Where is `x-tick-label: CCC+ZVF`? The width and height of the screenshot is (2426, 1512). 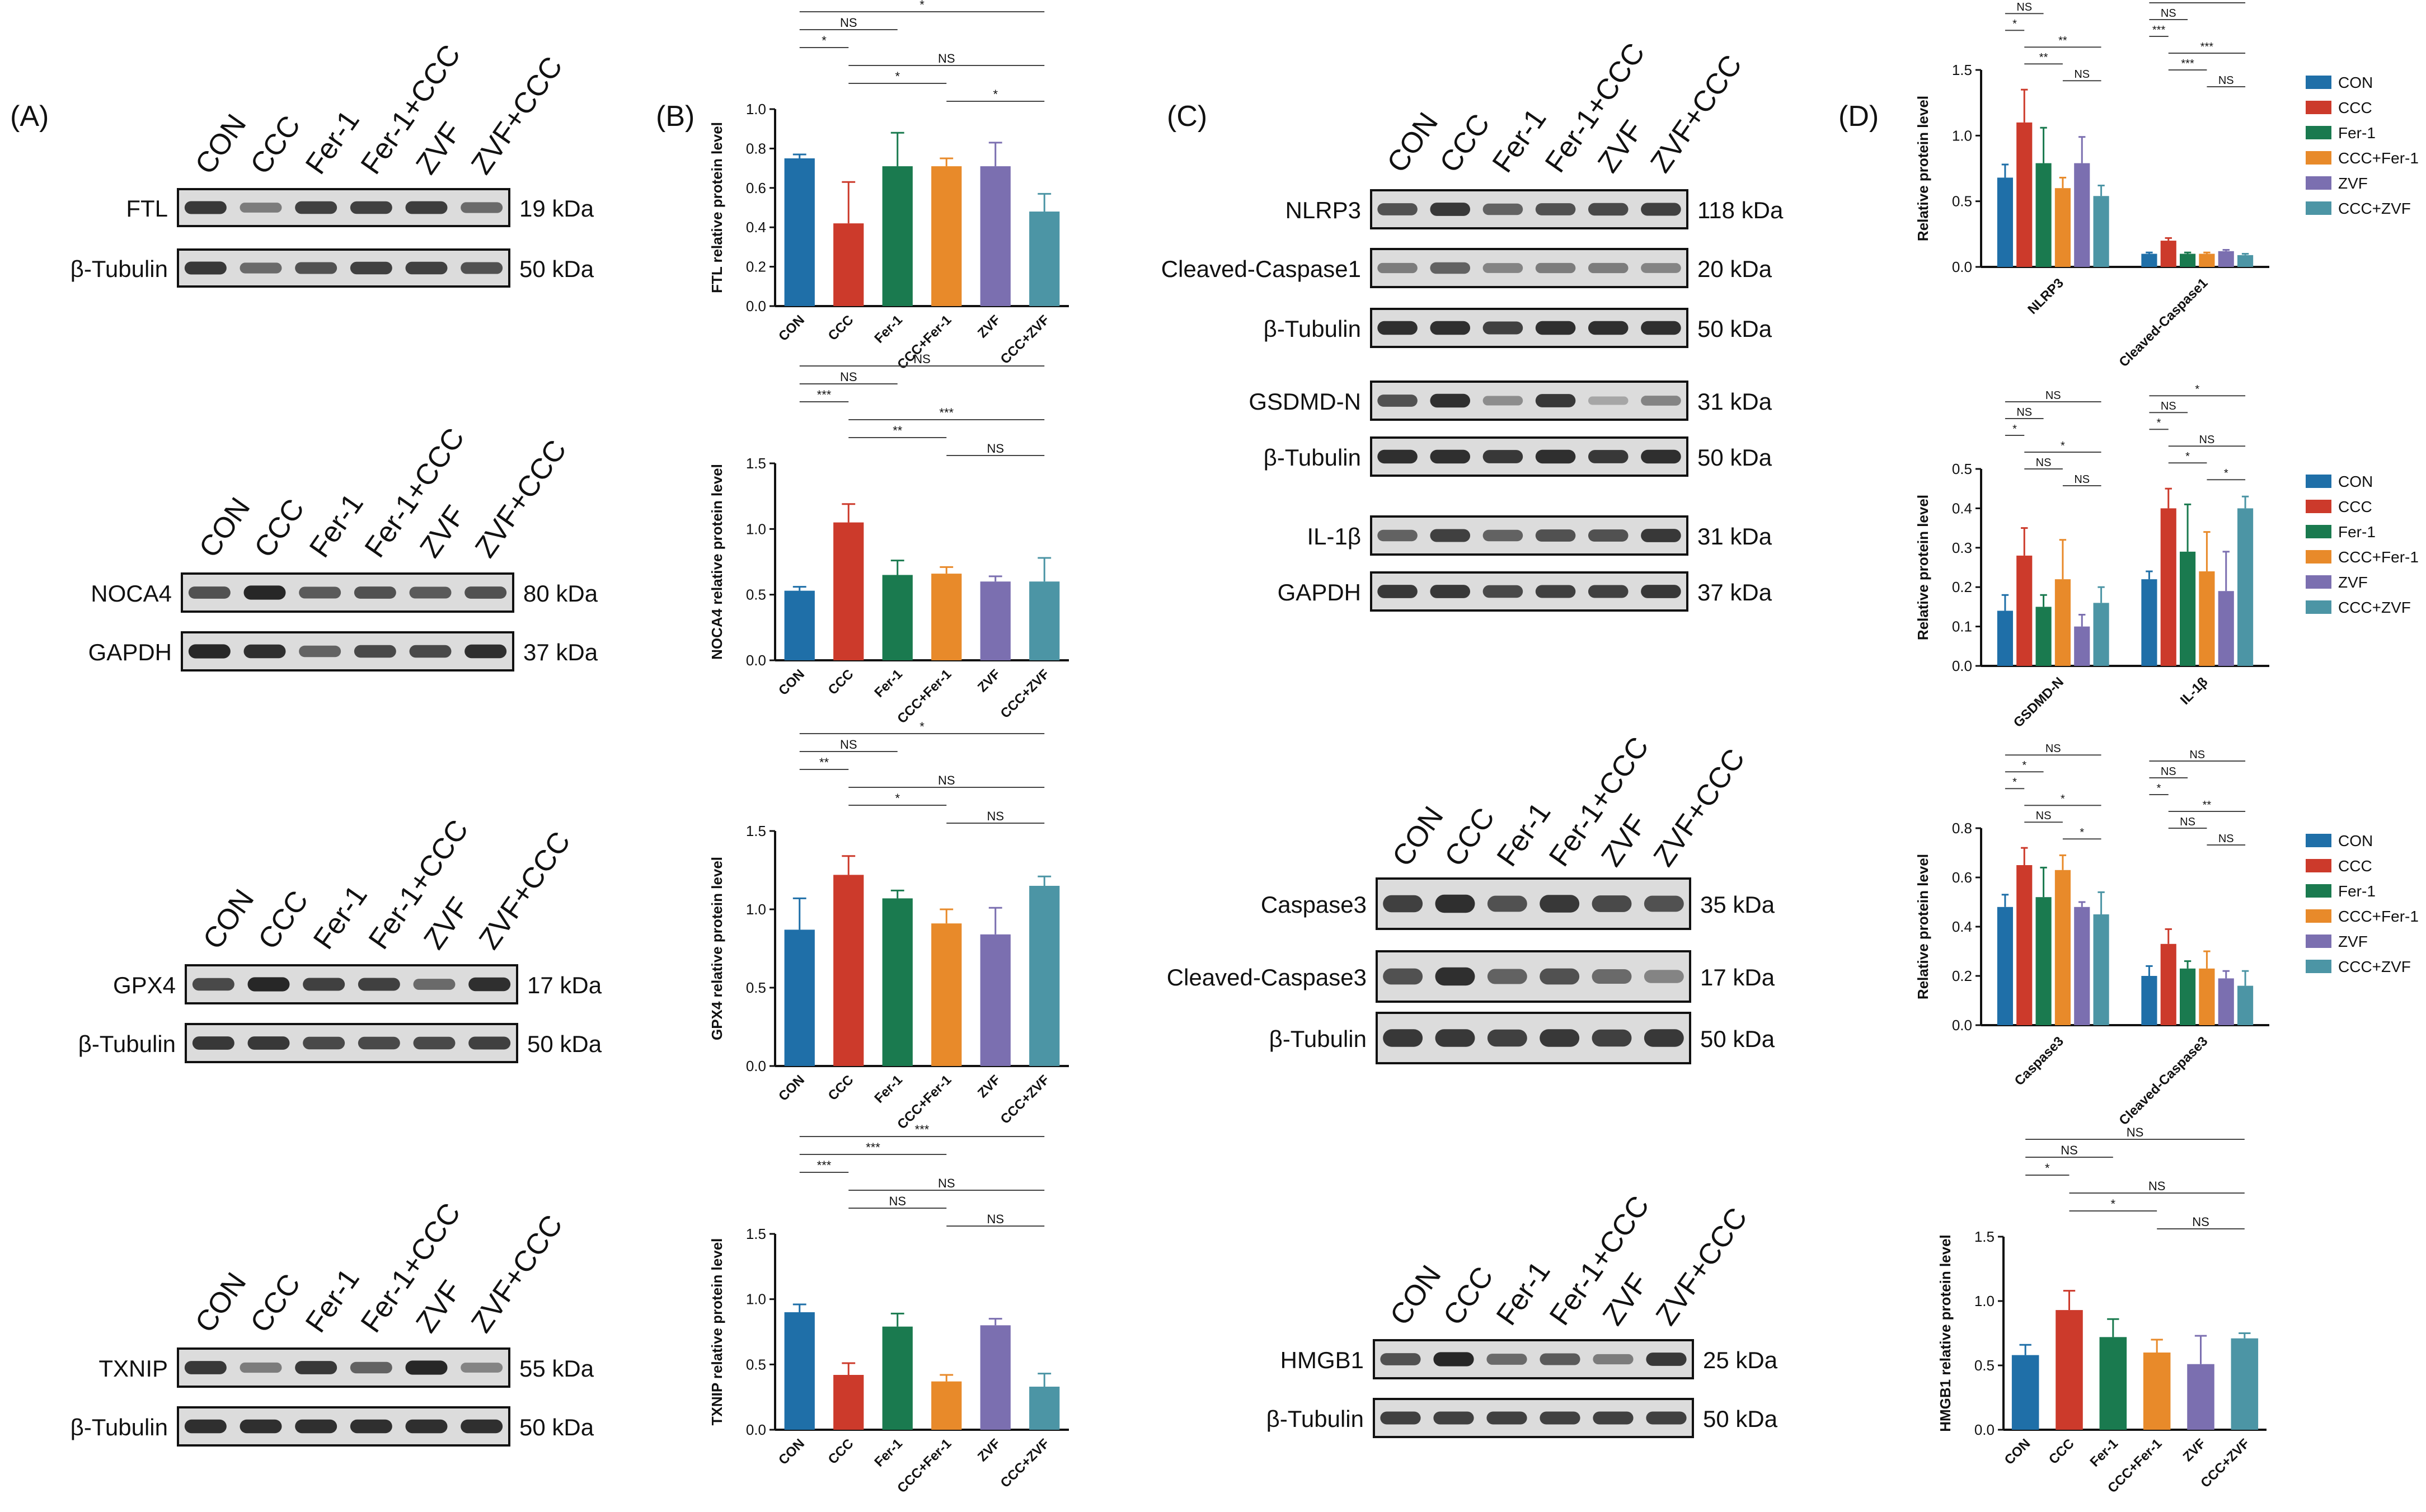
x-tick-label: CCC+ZVF is located at coordinates (1025, 1463).